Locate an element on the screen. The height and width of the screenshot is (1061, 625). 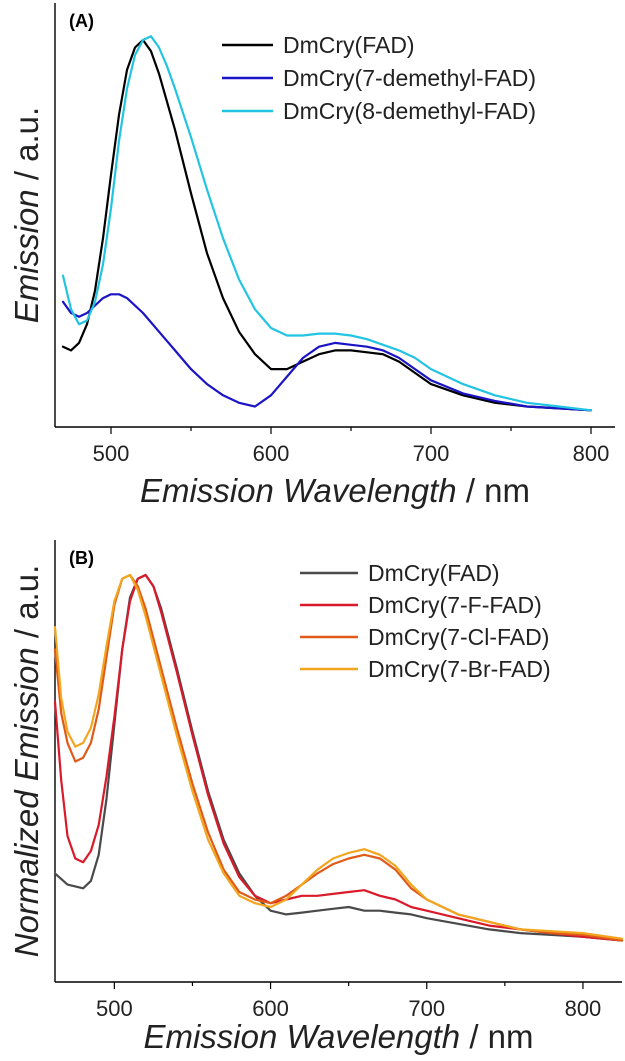
legend-entry: DmCry(7-F-FAD) is located at coordinates (455, 605).